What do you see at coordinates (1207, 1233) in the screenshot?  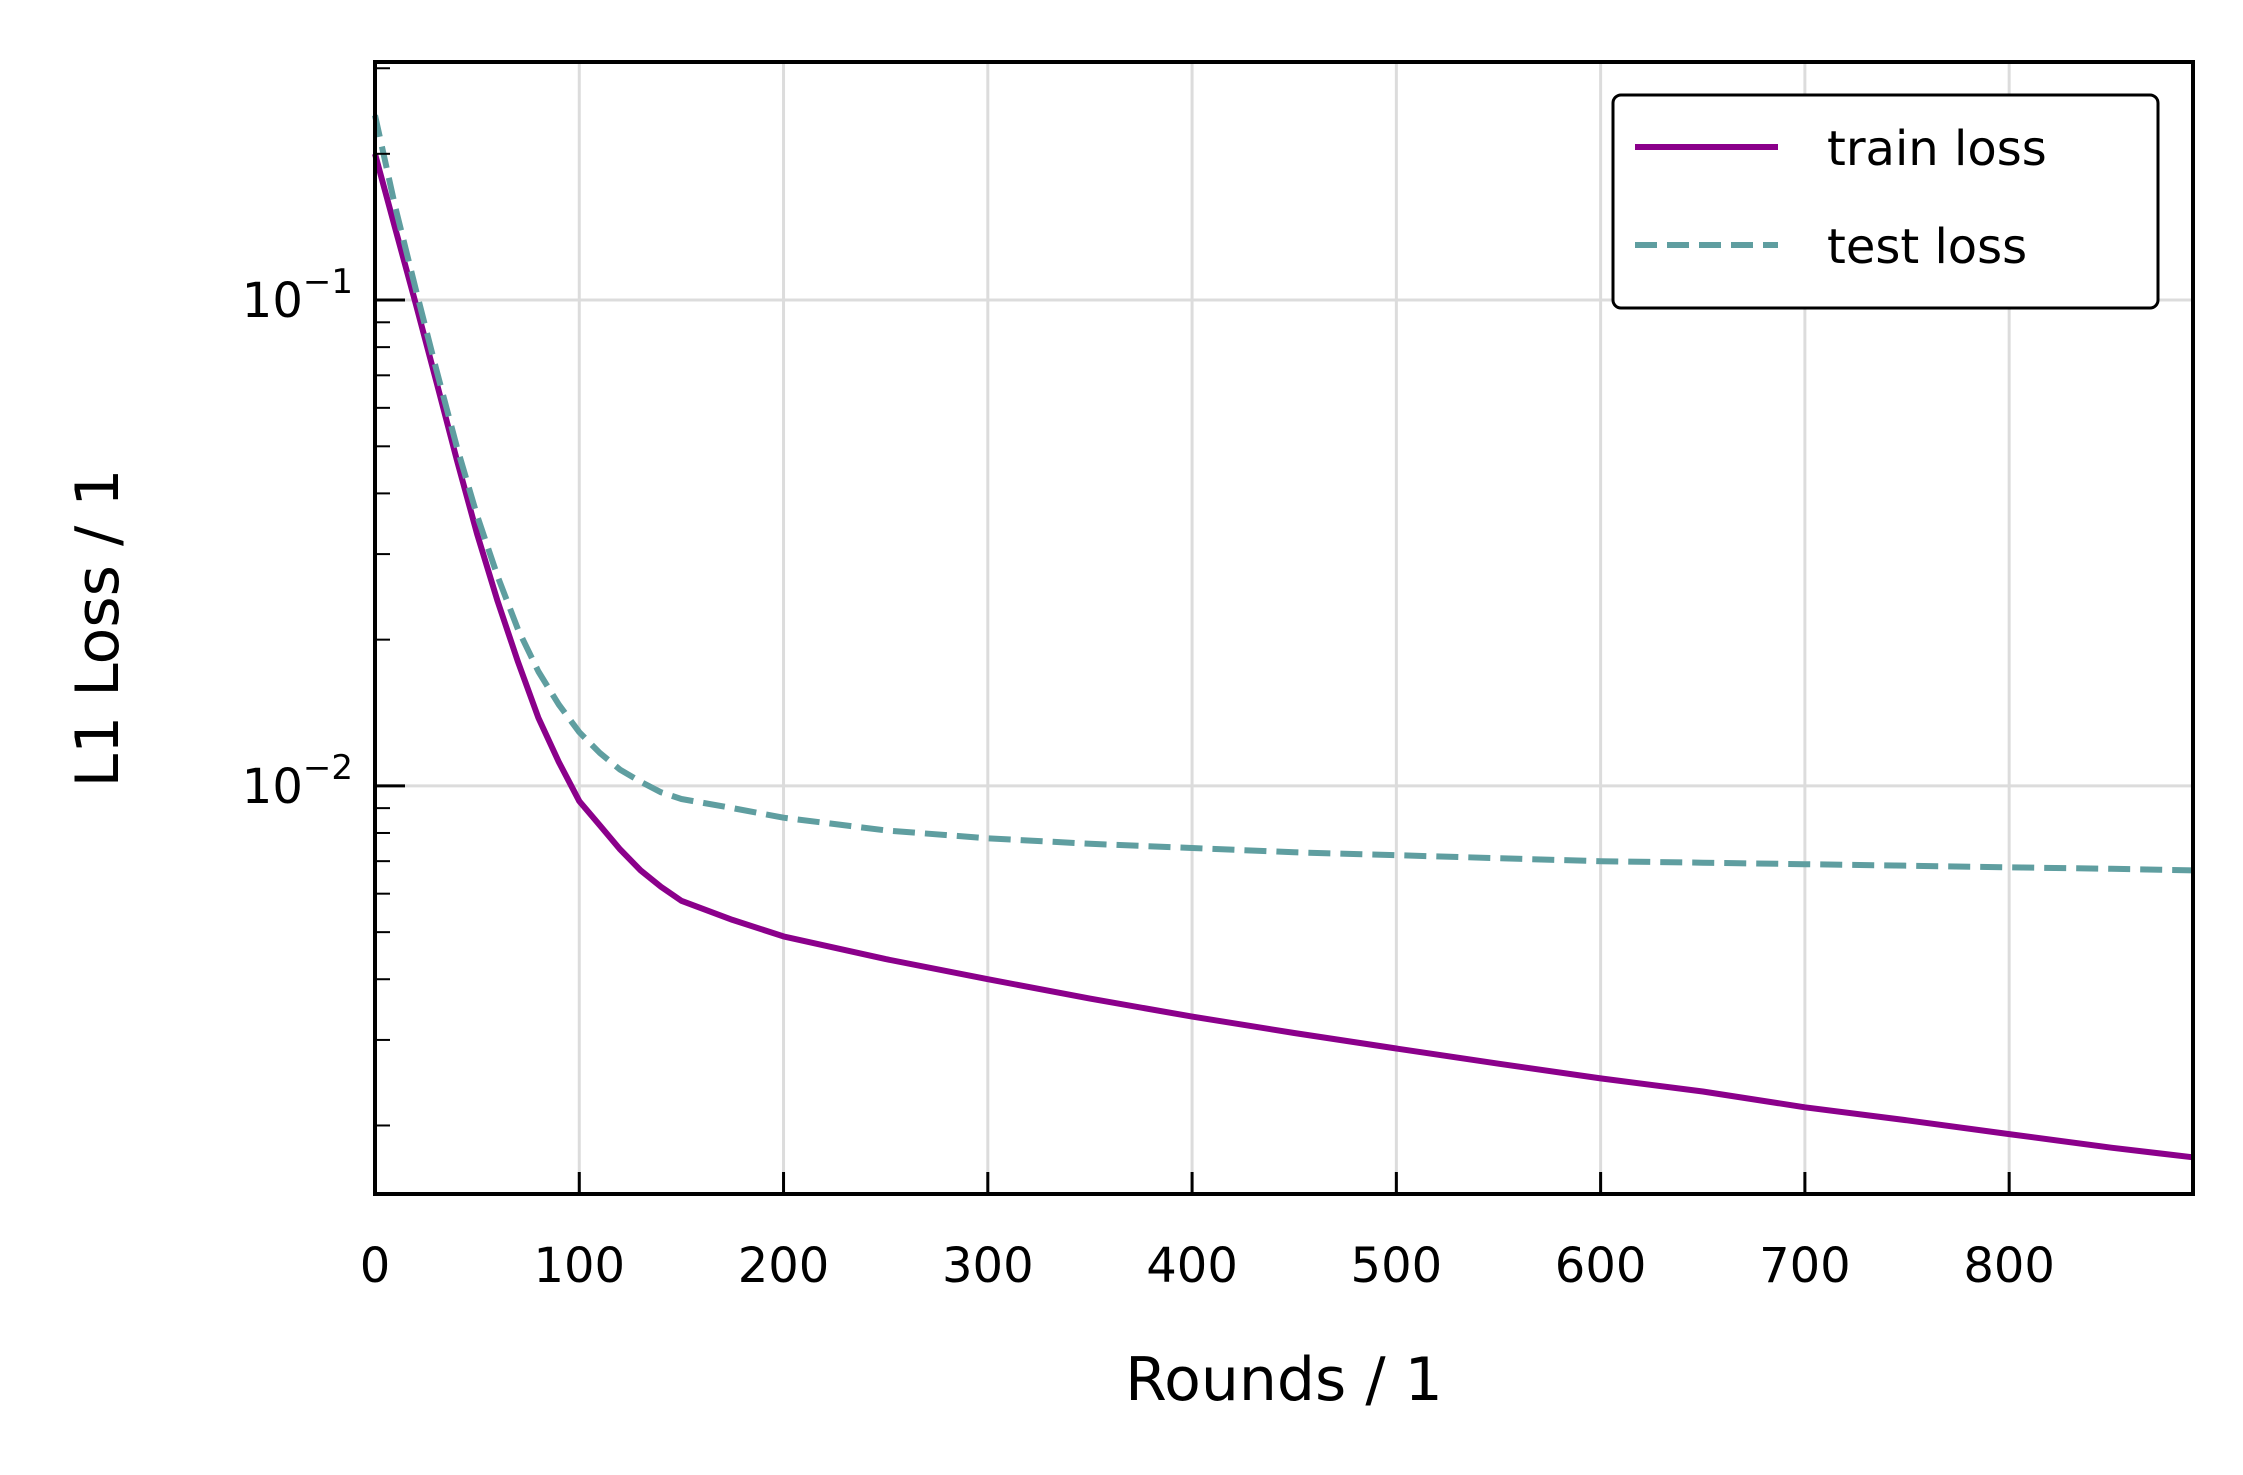 I see `x-axis-ticks: 0 100 200 300 400 500 600 700 800` at bounding box center [1207, 1233].